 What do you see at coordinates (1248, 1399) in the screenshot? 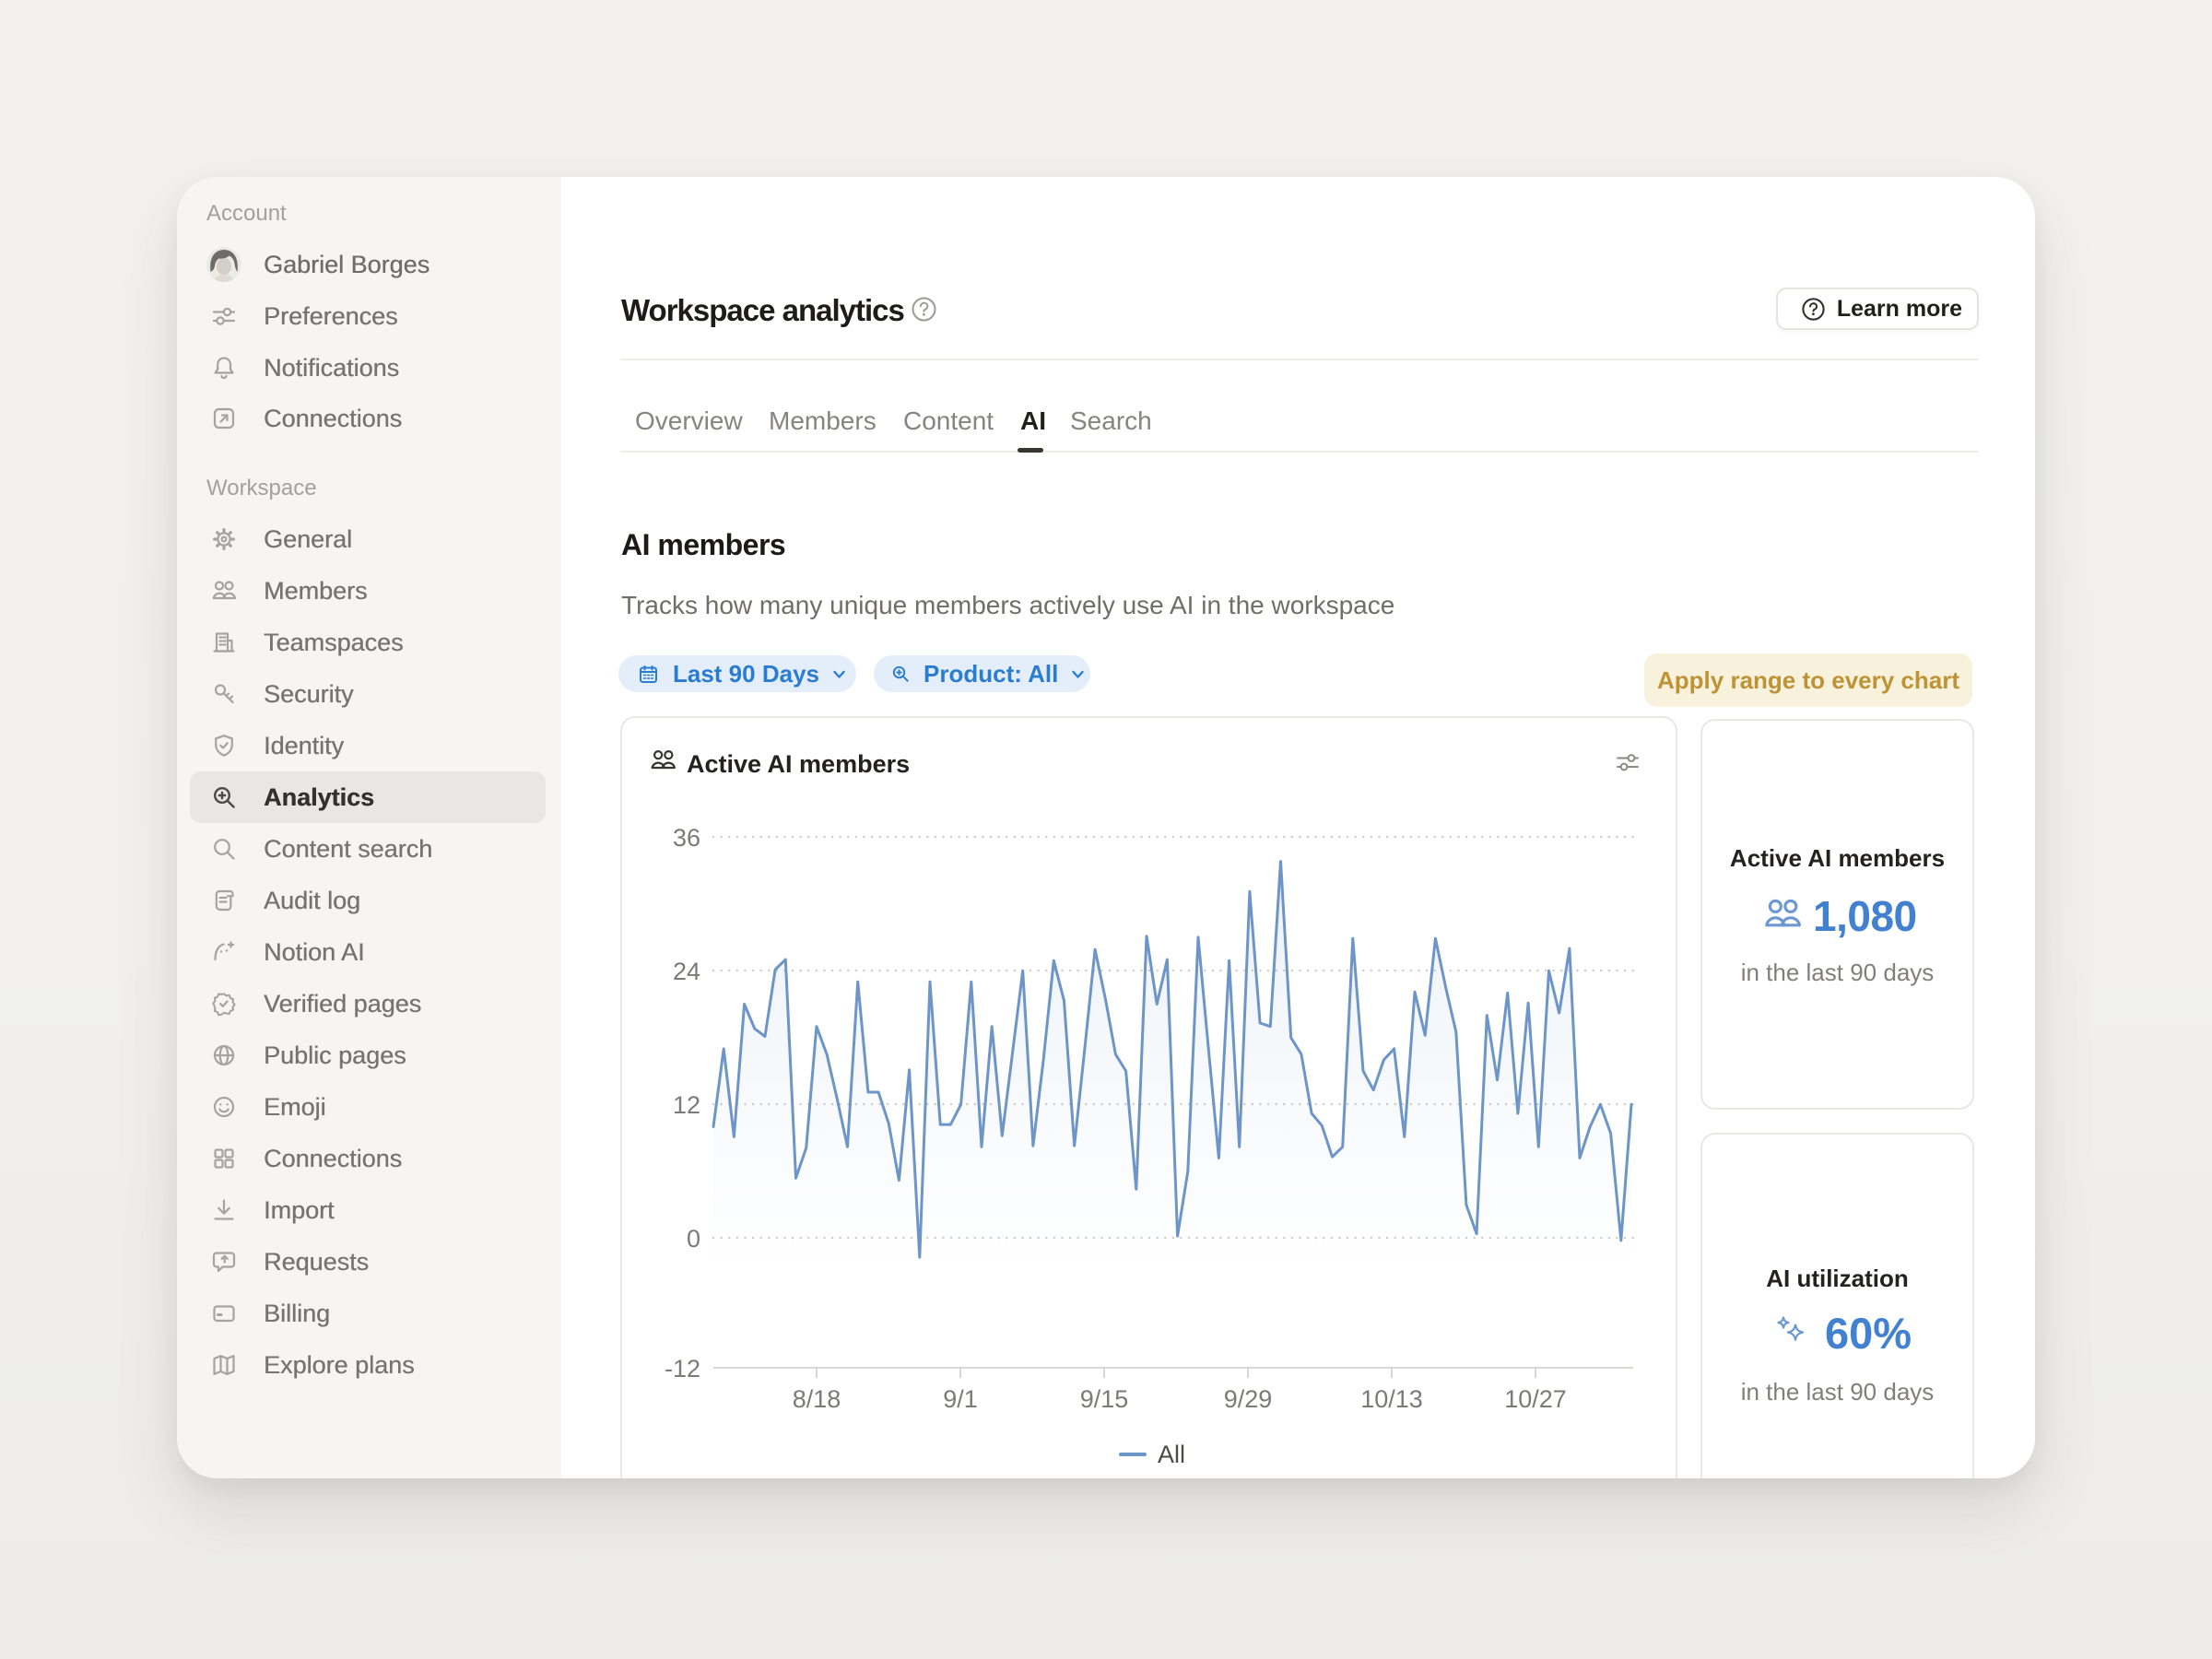
I see `svg-text: 9/29` at bounding box center [1248, 1399].